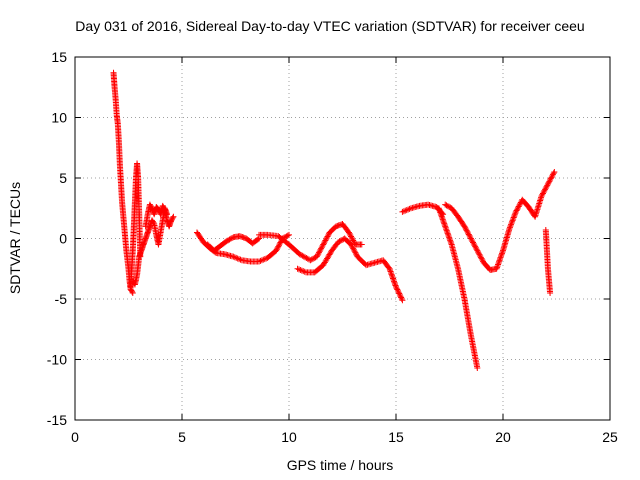 This screenshot has width=640, height=480. Describe the element at coordinates (15, 238) in the screenshot. I see `y-axis-label: SDTVAR / TECUs` at that location.